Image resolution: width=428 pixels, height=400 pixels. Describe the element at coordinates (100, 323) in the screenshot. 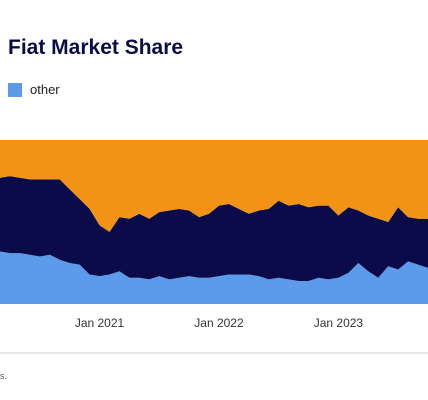

I see `x-tick-label: Jan 2021` at that location.